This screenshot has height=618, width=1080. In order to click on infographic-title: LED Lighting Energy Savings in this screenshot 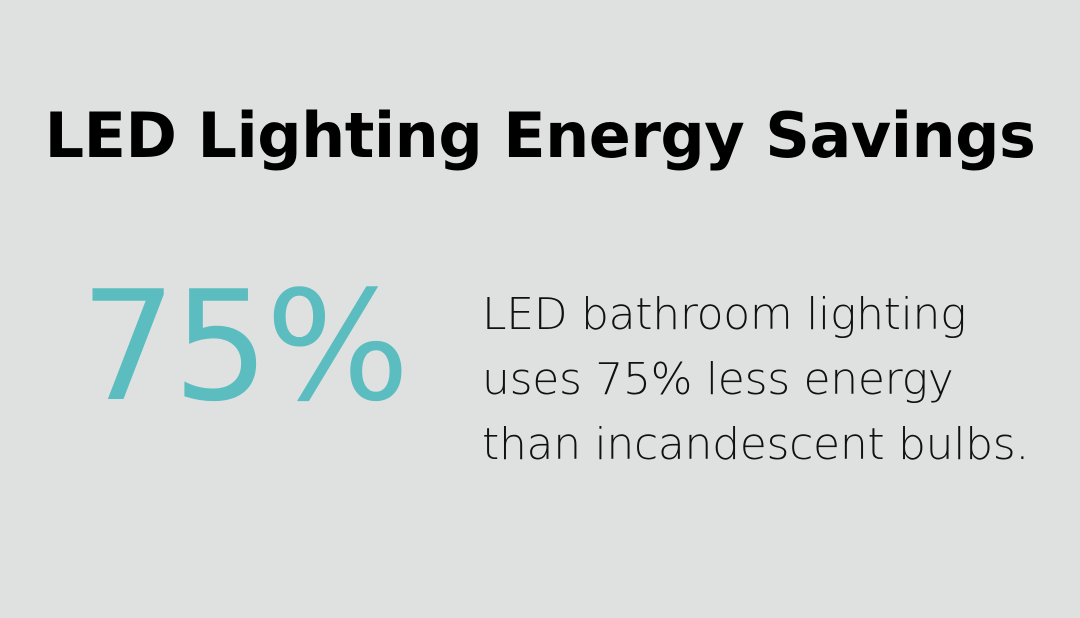, I will do `click(540, 135)`.